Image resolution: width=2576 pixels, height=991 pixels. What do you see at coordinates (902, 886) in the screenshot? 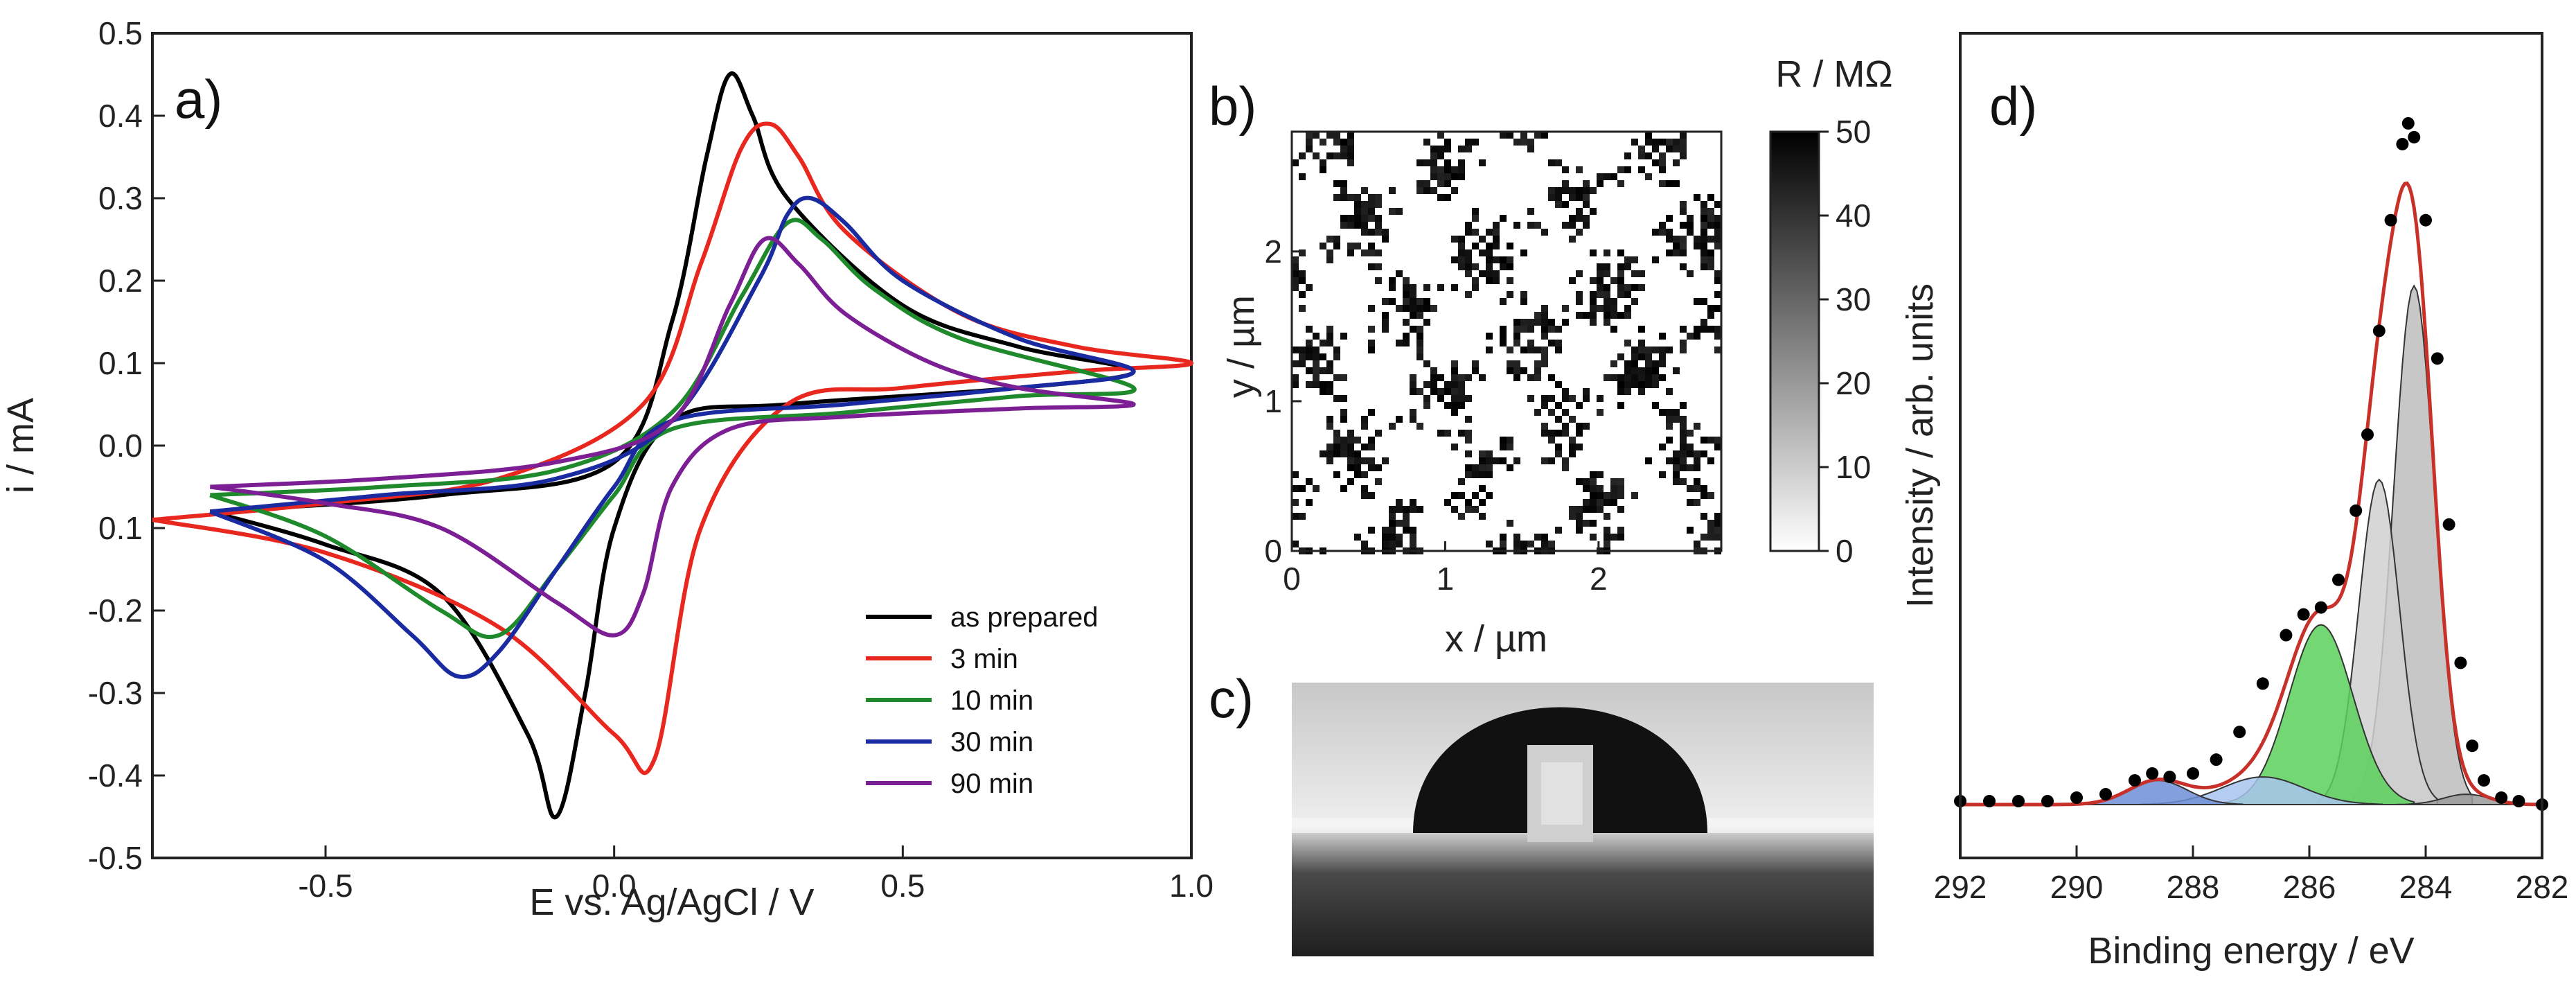
I see `panel-a-xtick-label: 0.5` at bounding box center [902, 886].